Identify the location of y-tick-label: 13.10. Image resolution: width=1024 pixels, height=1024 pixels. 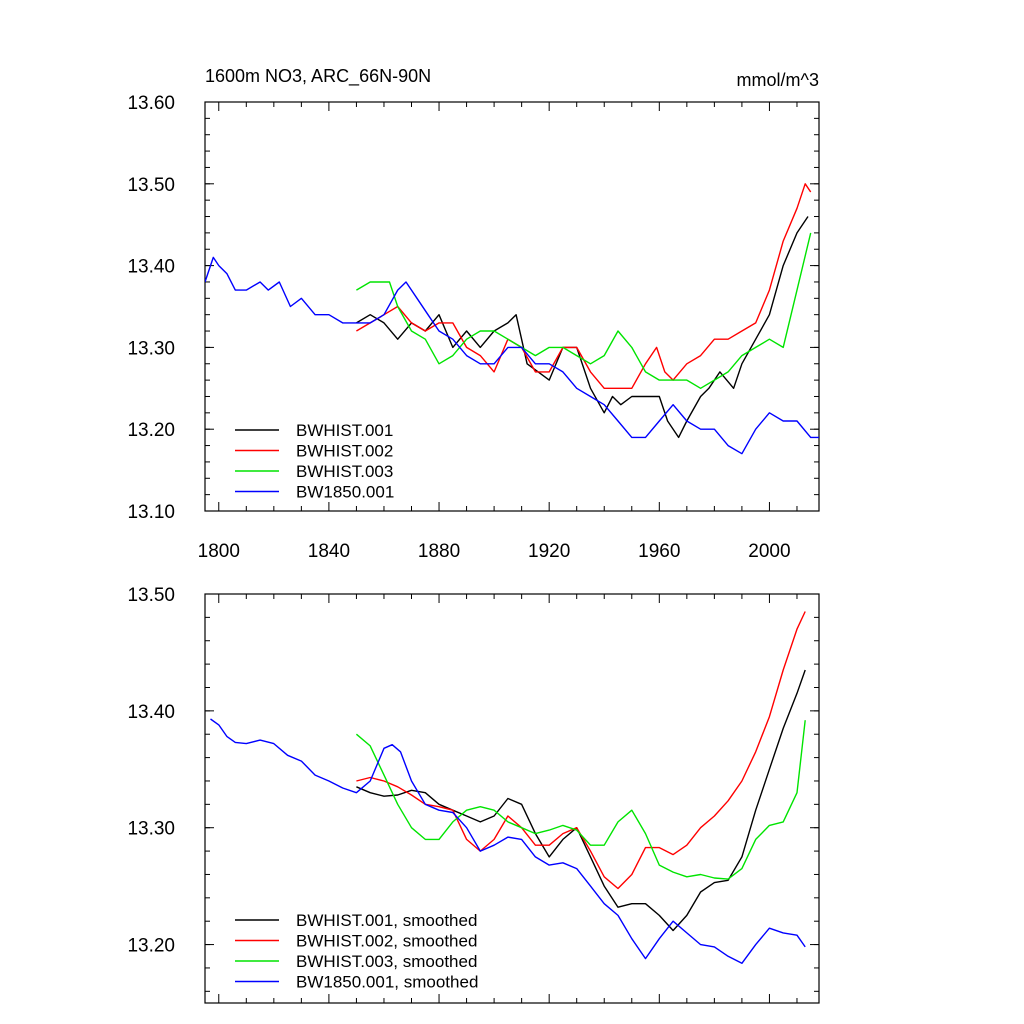
(151, 512).